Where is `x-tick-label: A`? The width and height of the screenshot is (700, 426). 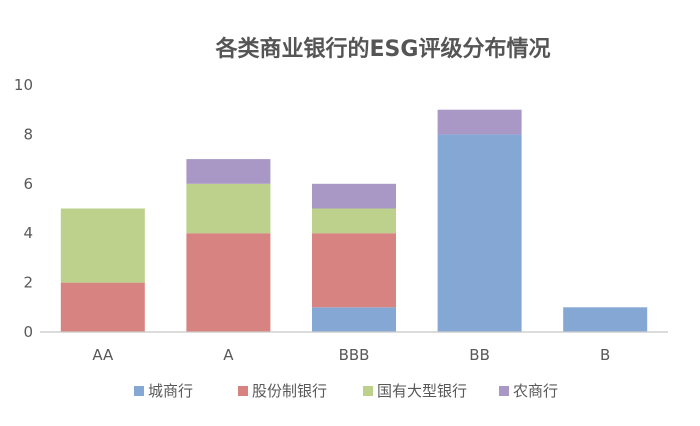 x-tick-label: A is located at coordinates (228, 355).